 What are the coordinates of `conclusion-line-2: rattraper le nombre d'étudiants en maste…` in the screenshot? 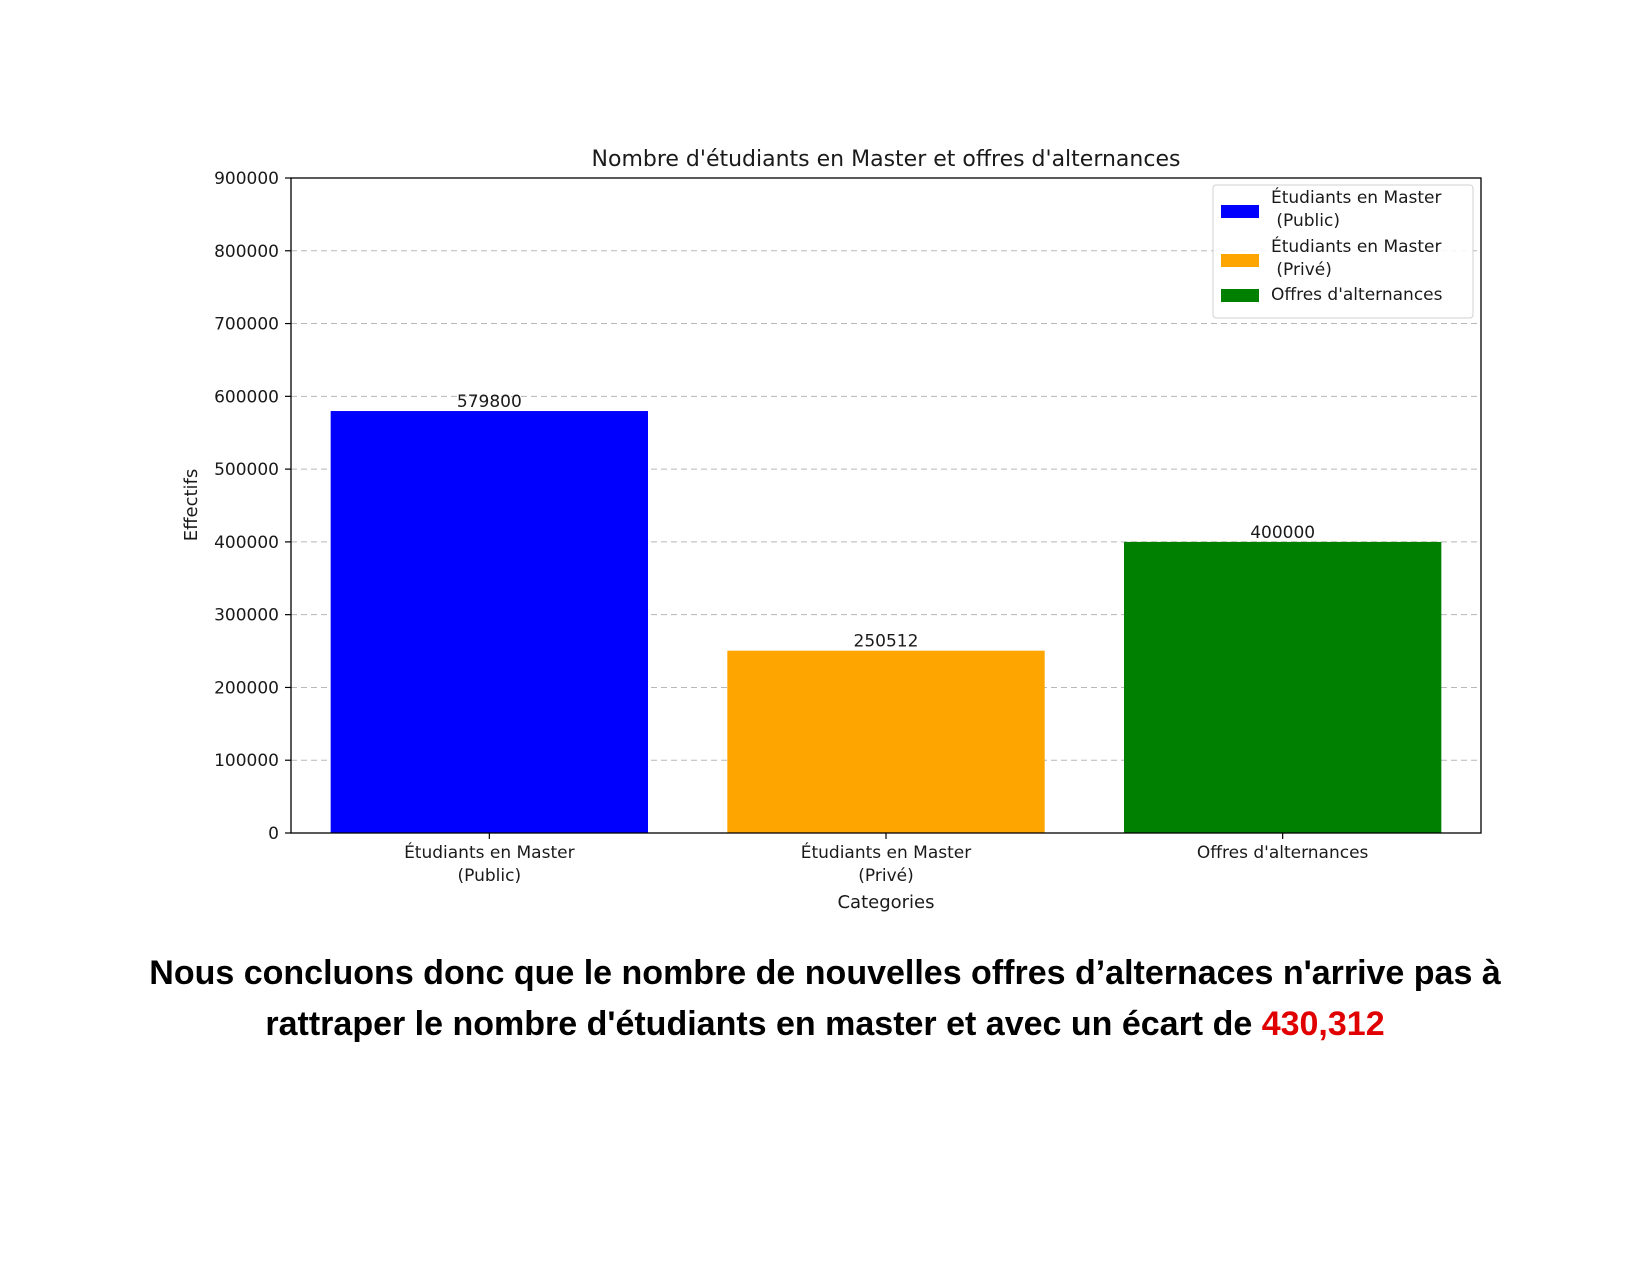 It's located at (763, 1024).